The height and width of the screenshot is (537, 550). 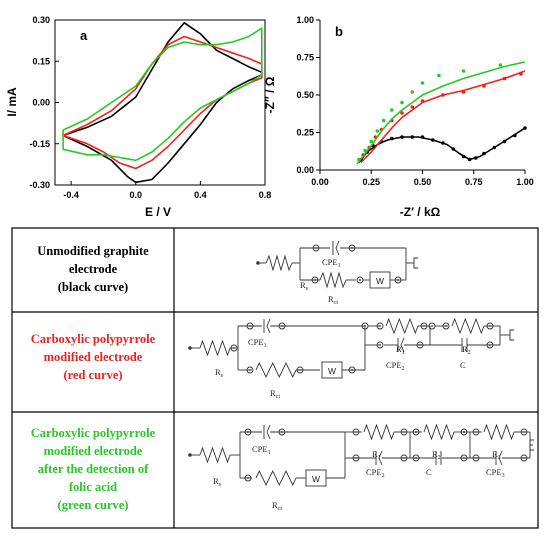 What do you see at coordinates (333, 300) in the screenshot?
I see `circuit1-rct-label: Rct` at bounding box center [333, 300].